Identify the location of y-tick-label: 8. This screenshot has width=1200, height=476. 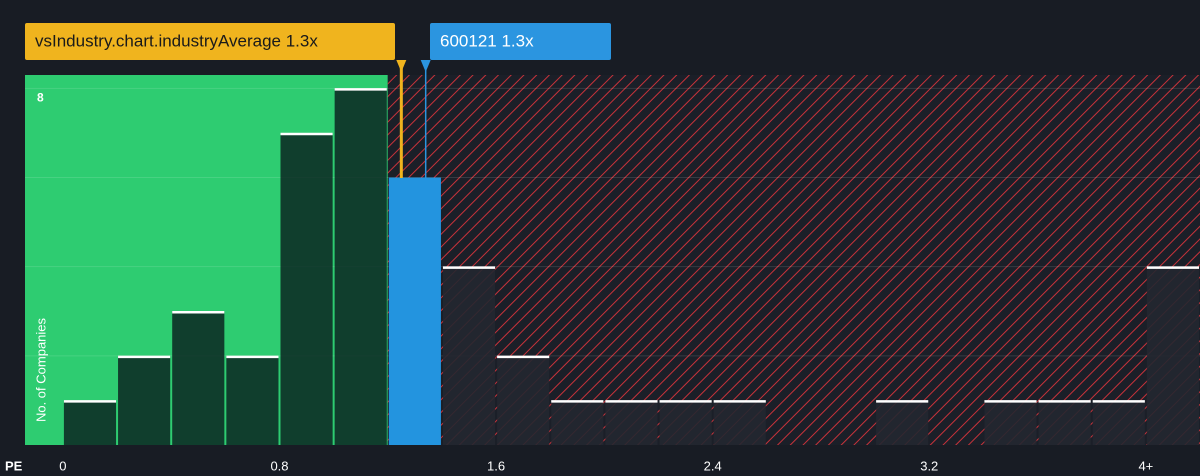
(40, 98).